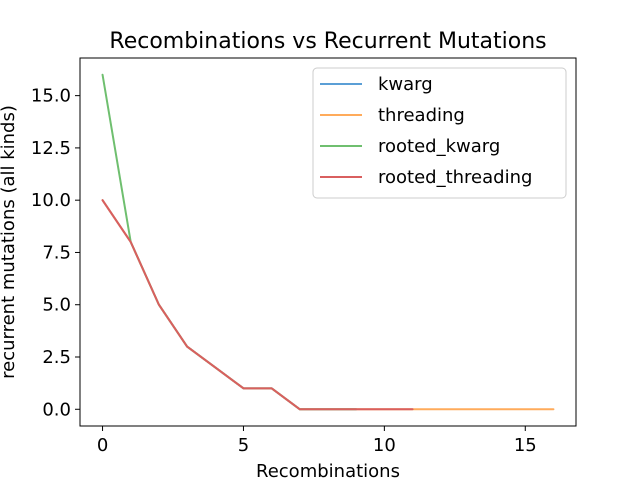 This screenshot has height=480, width=640. What do you see at coordinates (102, 445) in the screenshot?
I see `x-tick-label: 0` at bounding box center [102, 445].